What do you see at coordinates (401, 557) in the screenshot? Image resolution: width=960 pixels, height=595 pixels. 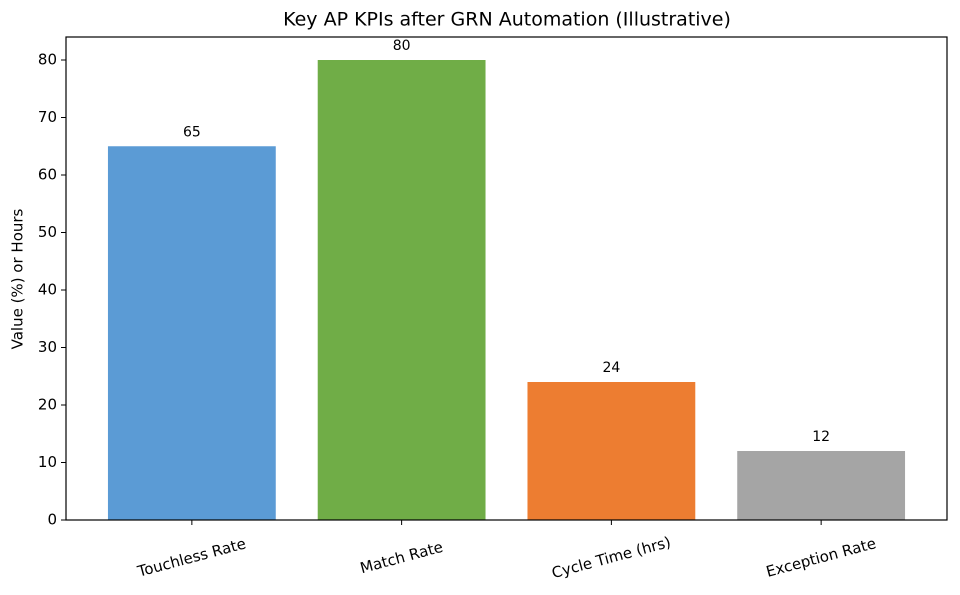 I see `x-tick-label: Match Rate` at bounding box center [401, 557].